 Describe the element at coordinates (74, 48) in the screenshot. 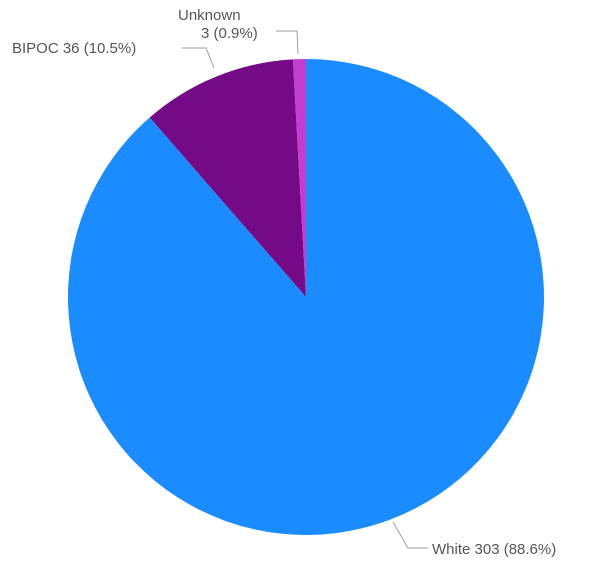

I see `data-label-bipoc: BIPOC 36 (10.5%)` at that location.